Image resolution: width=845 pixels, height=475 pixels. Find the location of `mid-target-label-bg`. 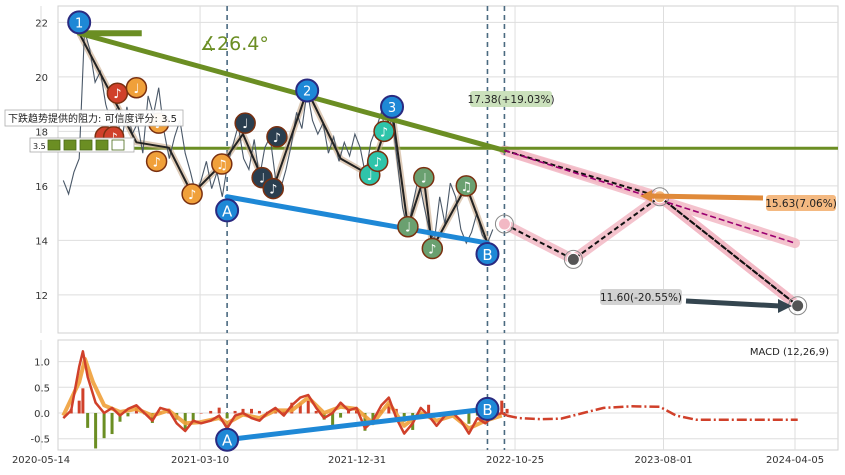

mid-target-label-bg is located at coordinates (801, 203).